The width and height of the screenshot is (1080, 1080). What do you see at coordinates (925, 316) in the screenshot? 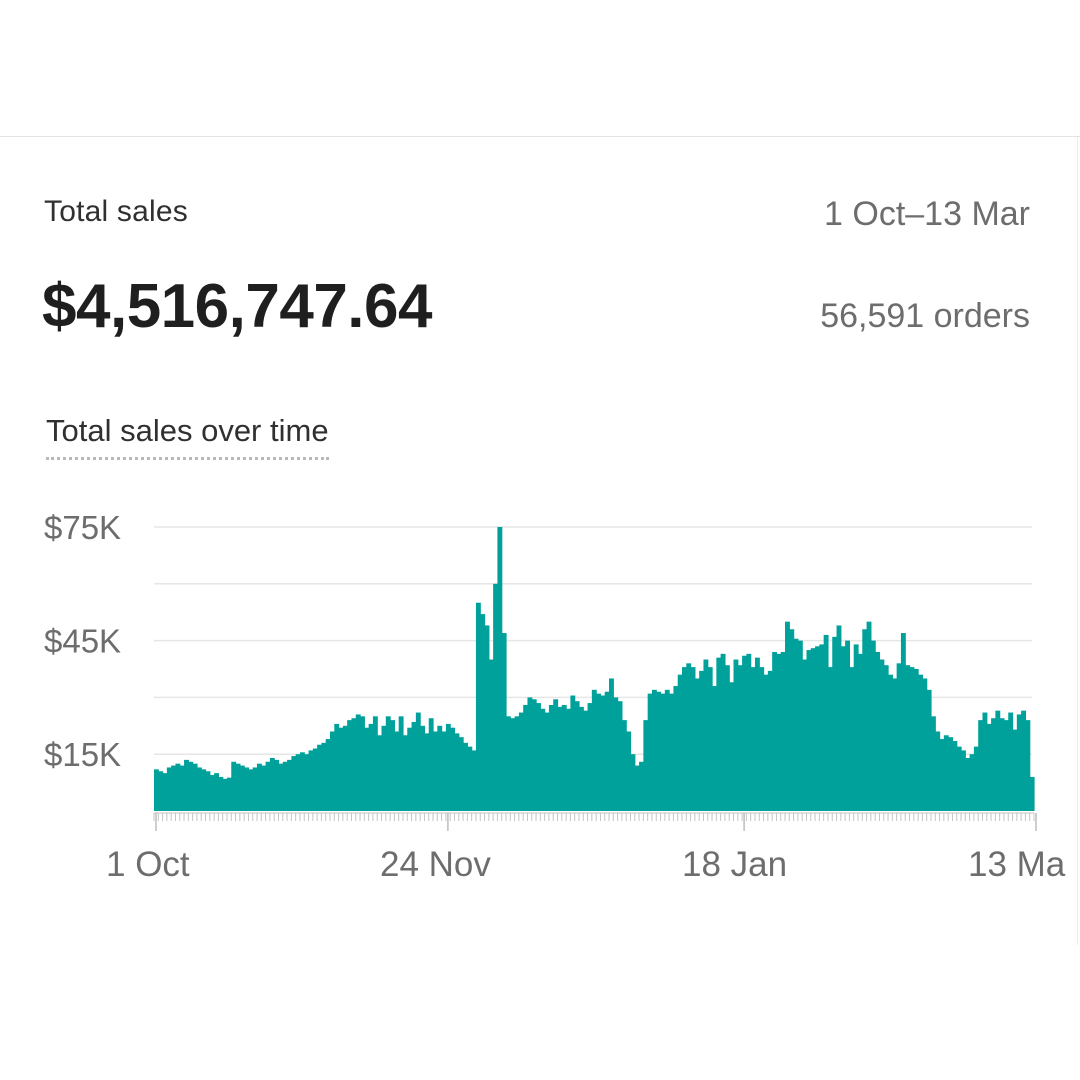
I see `order-count: 56,591 orders` at bounding box center [925, 316].